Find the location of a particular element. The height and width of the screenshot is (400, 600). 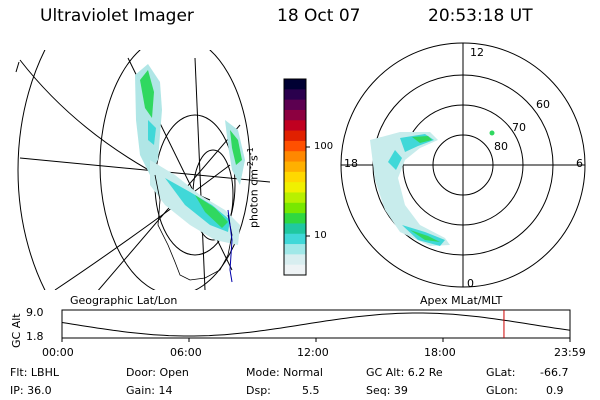

app-title: Ultraviolet Imager is located at coordinates (117, 16).